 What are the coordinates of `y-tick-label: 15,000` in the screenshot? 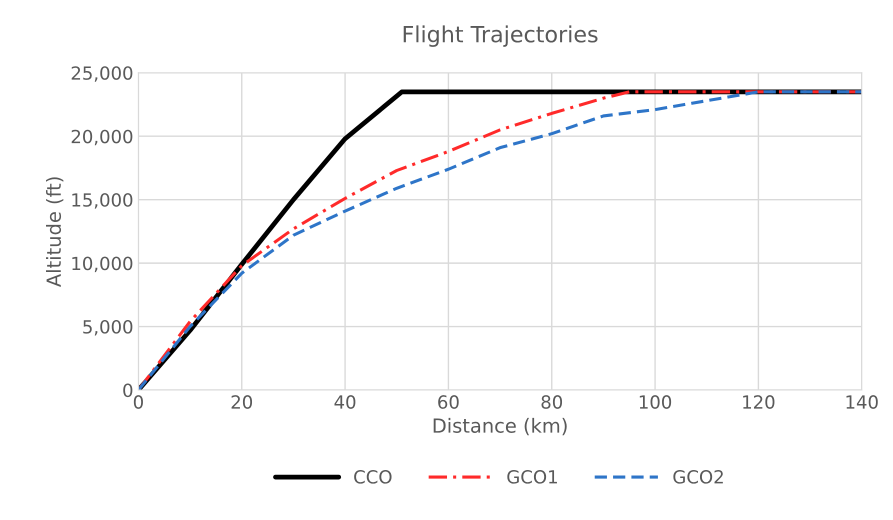 It's located at (102, 201).